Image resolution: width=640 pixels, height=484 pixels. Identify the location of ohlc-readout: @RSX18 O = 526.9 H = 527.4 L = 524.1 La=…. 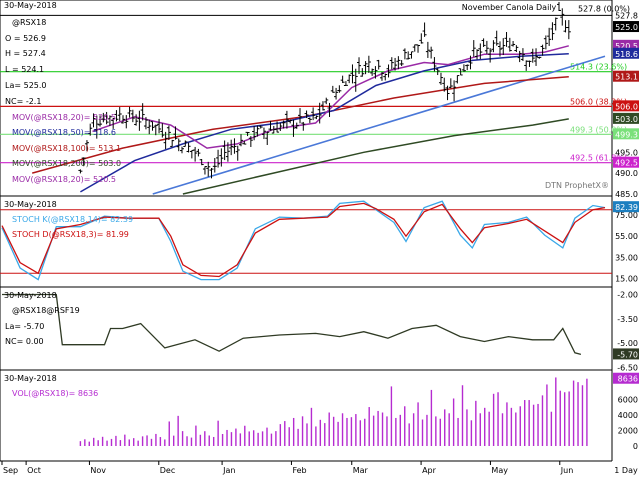
(26, 62).